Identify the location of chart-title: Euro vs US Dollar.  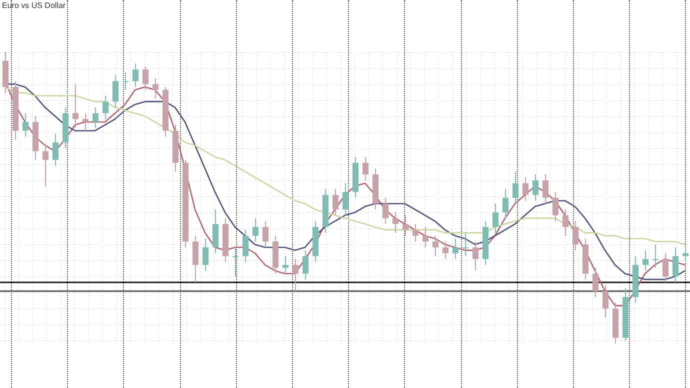
(34, 5).